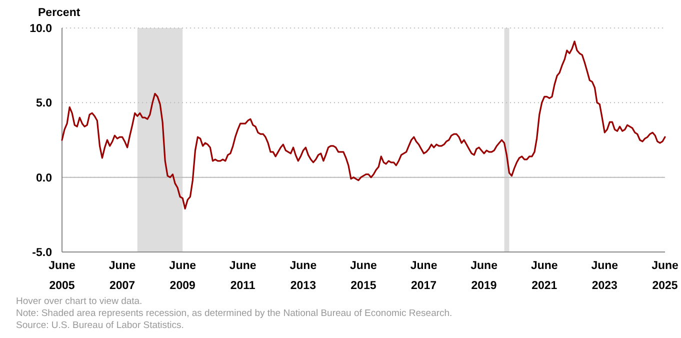 This screenshot has width=681, height=338. What do you see at coordinates (544, 276) in the screenshot?
I see `x-tick-label: June 2021` at bounding box center [544, 276].